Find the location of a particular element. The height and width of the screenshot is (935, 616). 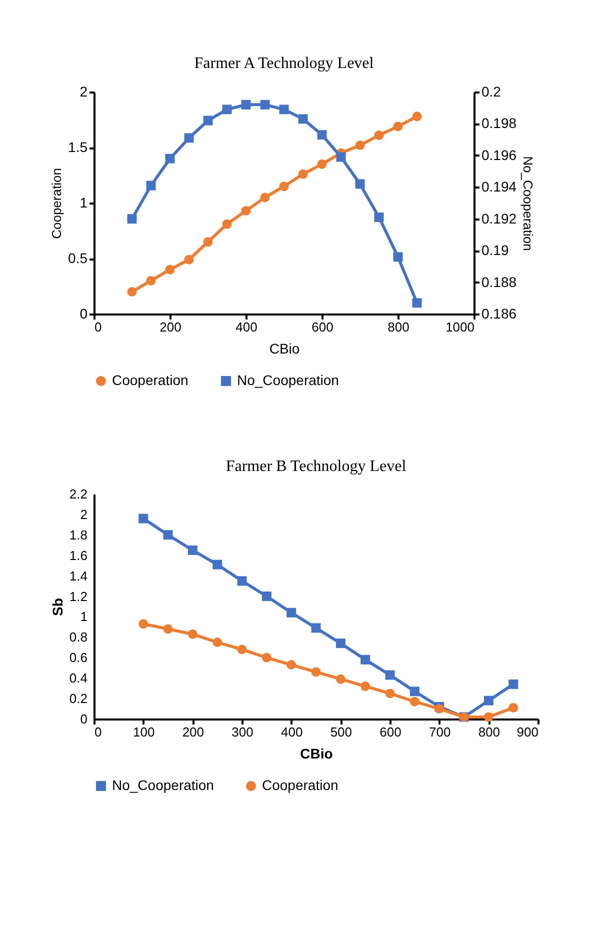

y-tick-label: 2.2 is located at coordinates (78, 494).